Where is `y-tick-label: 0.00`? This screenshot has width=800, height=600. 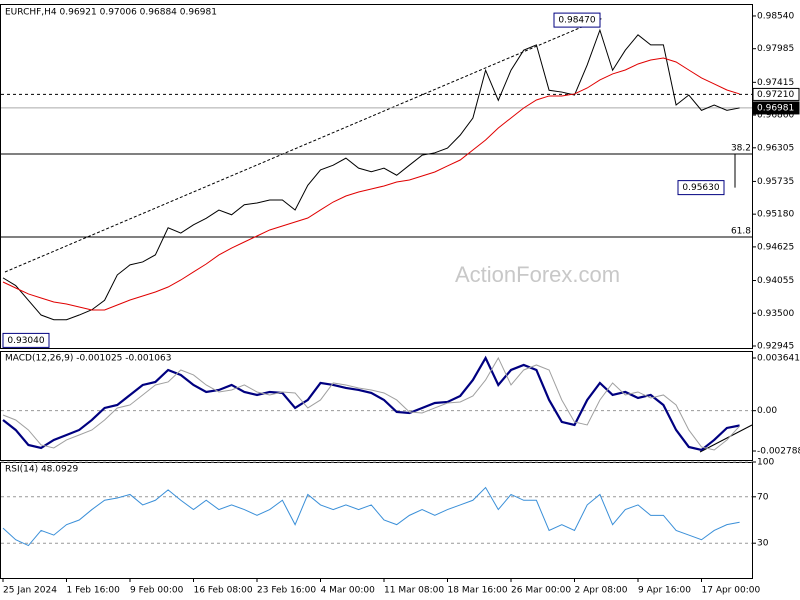
y-tick-label: 0.00 is located at coordinates (767, 411).